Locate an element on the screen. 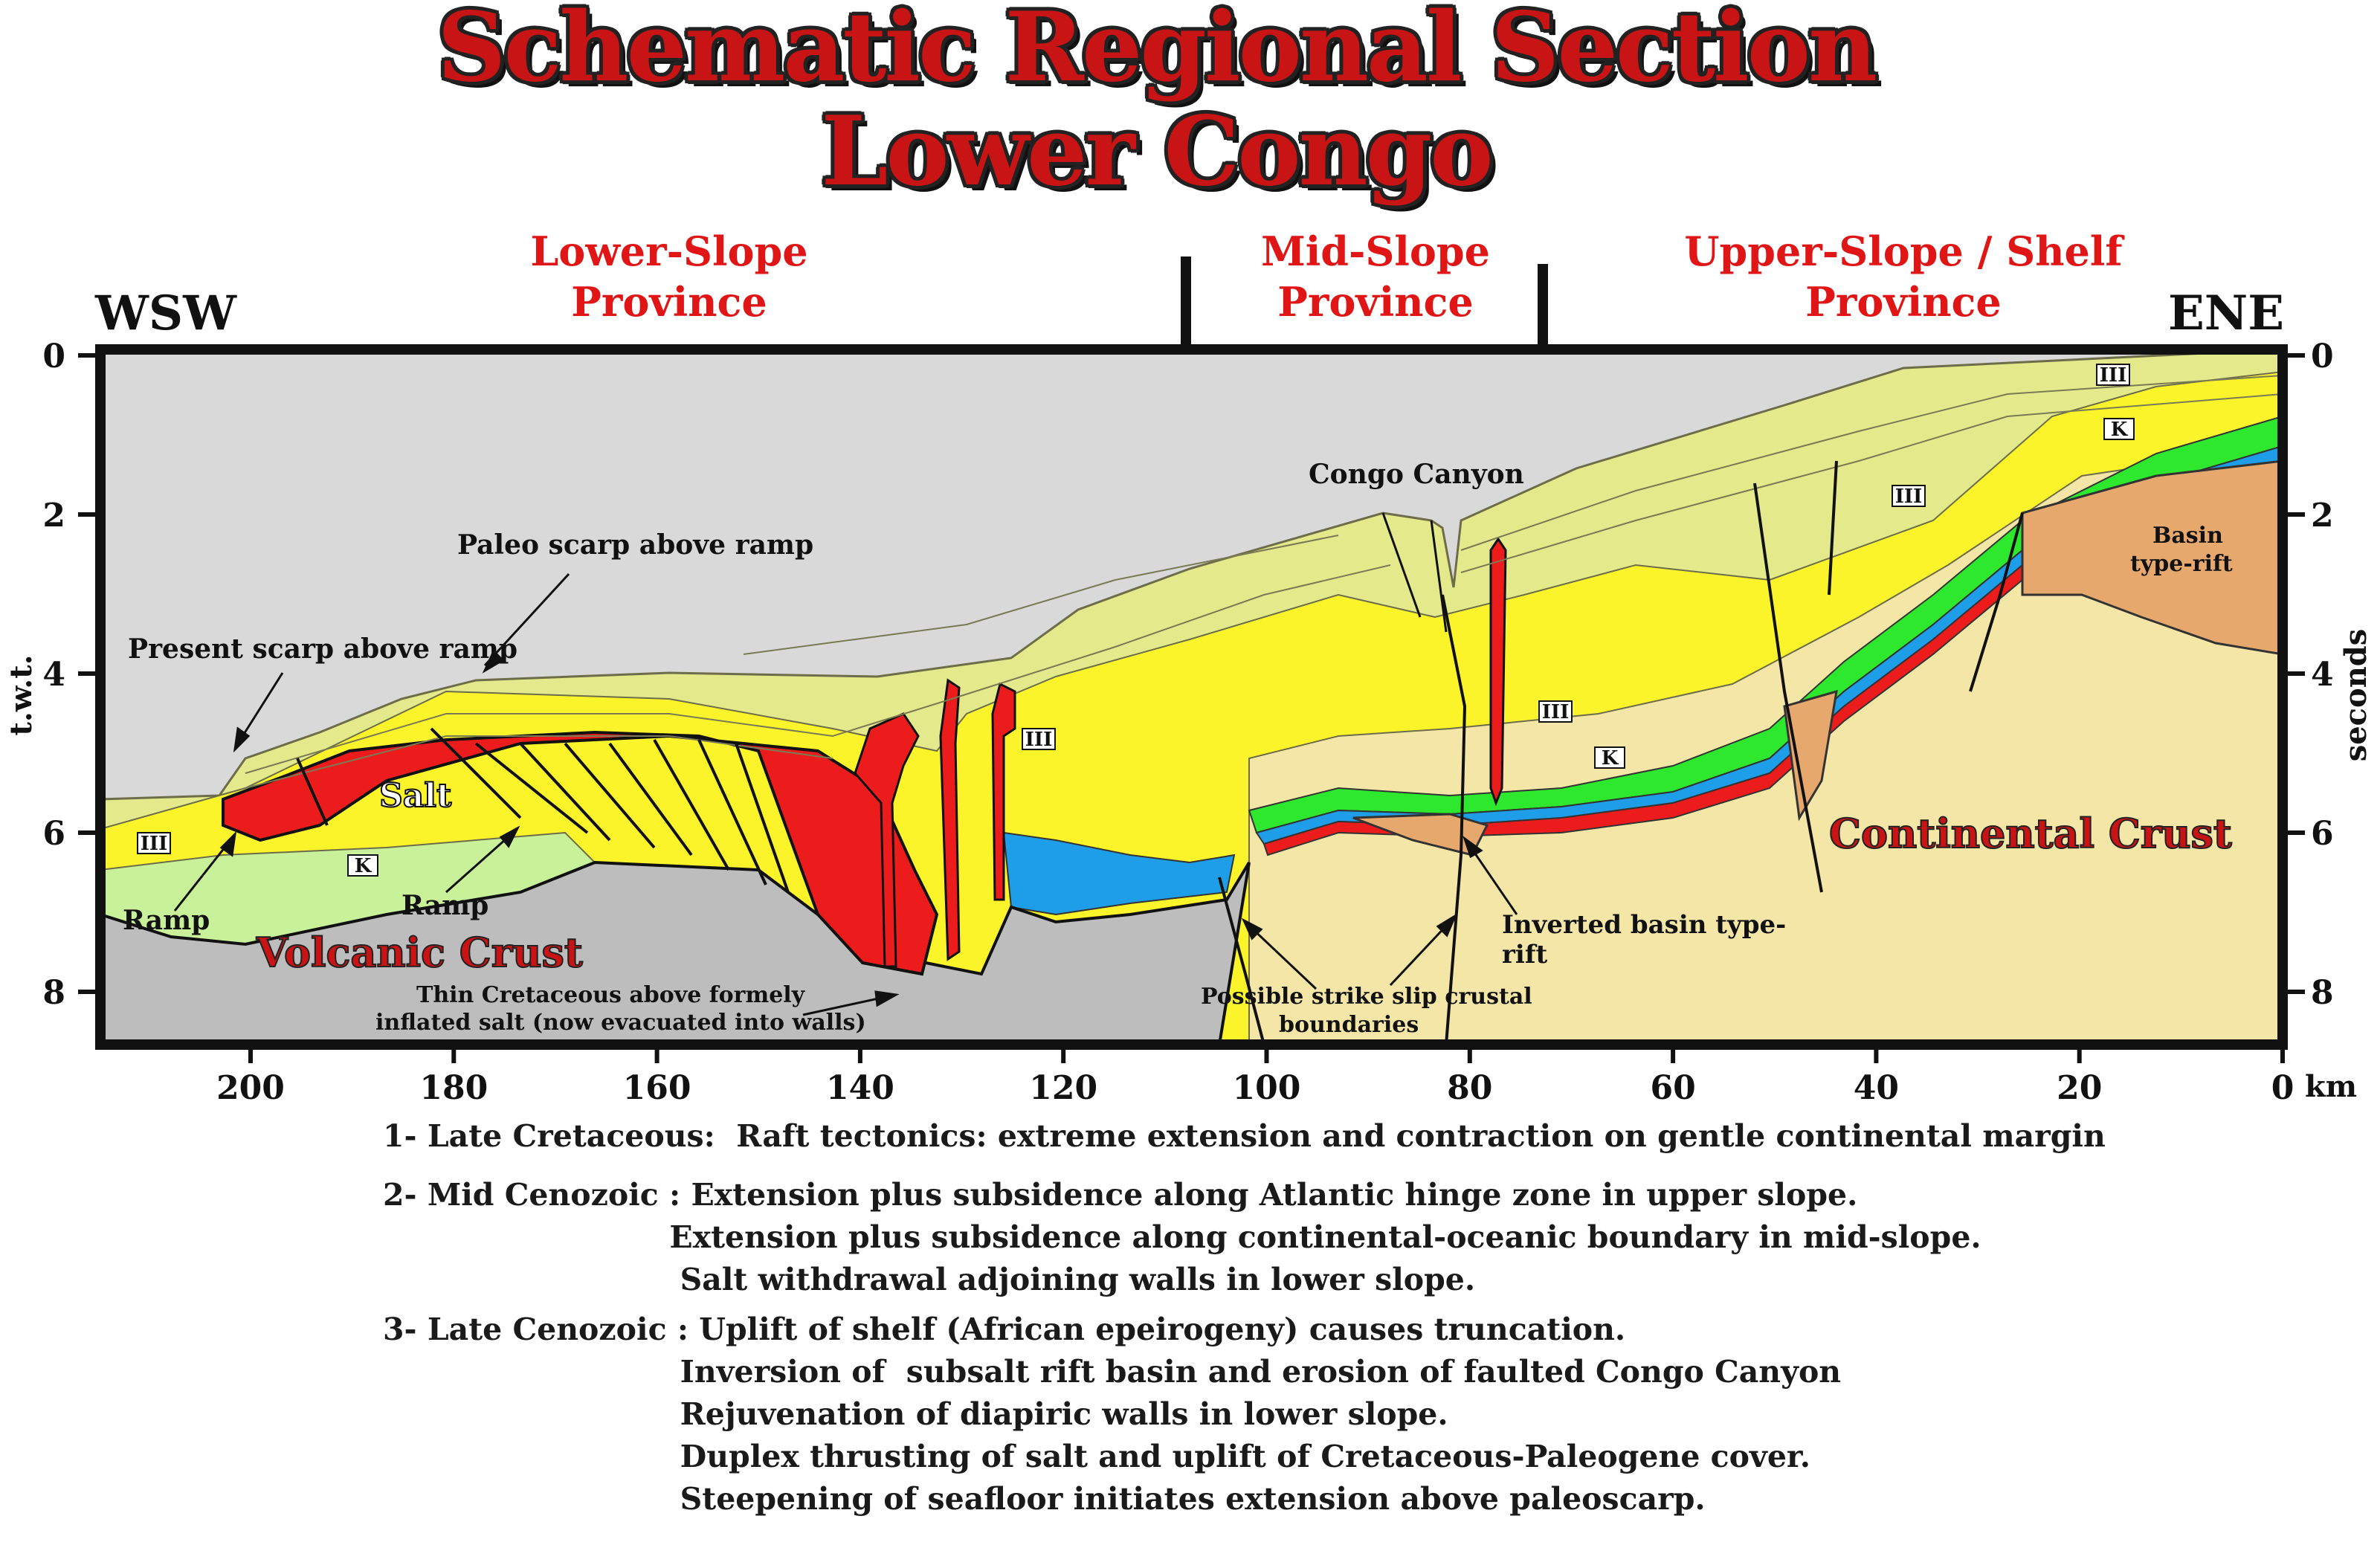 The image size is (2380, 1542). y-axis-right: 0 2 4 6 8 is located at coordinates (2311, 675).